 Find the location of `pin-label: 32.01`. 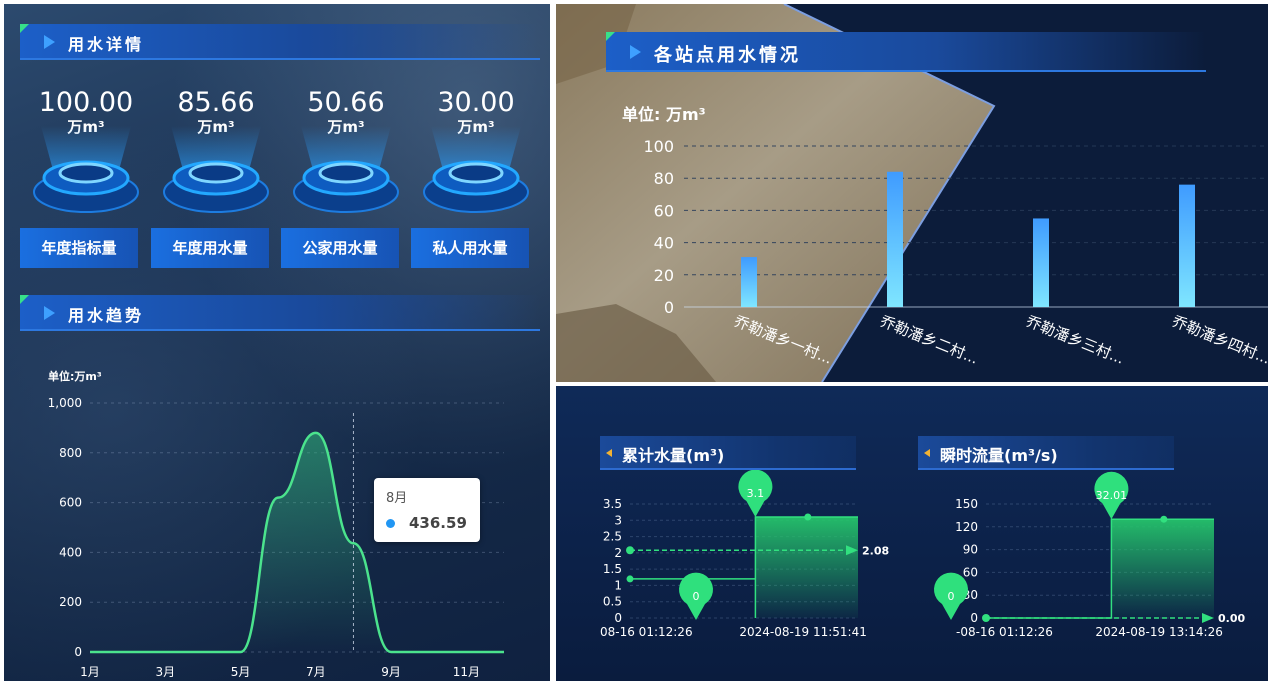

pin-label: 32.01 is located at coordinates (1112, 495).